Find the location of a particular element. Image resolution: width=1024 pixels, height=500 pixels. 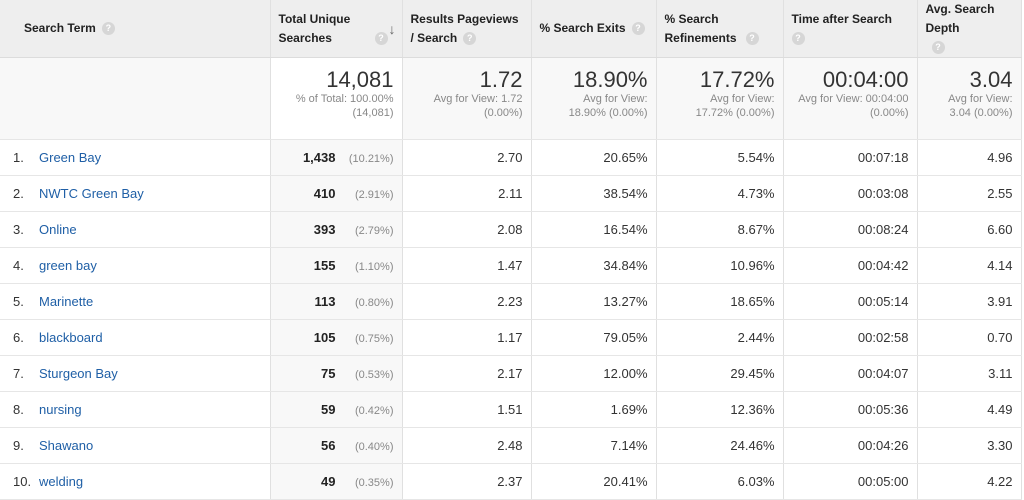

search-term-link: NWTC Green Bay is located at coordinates (91, 193).